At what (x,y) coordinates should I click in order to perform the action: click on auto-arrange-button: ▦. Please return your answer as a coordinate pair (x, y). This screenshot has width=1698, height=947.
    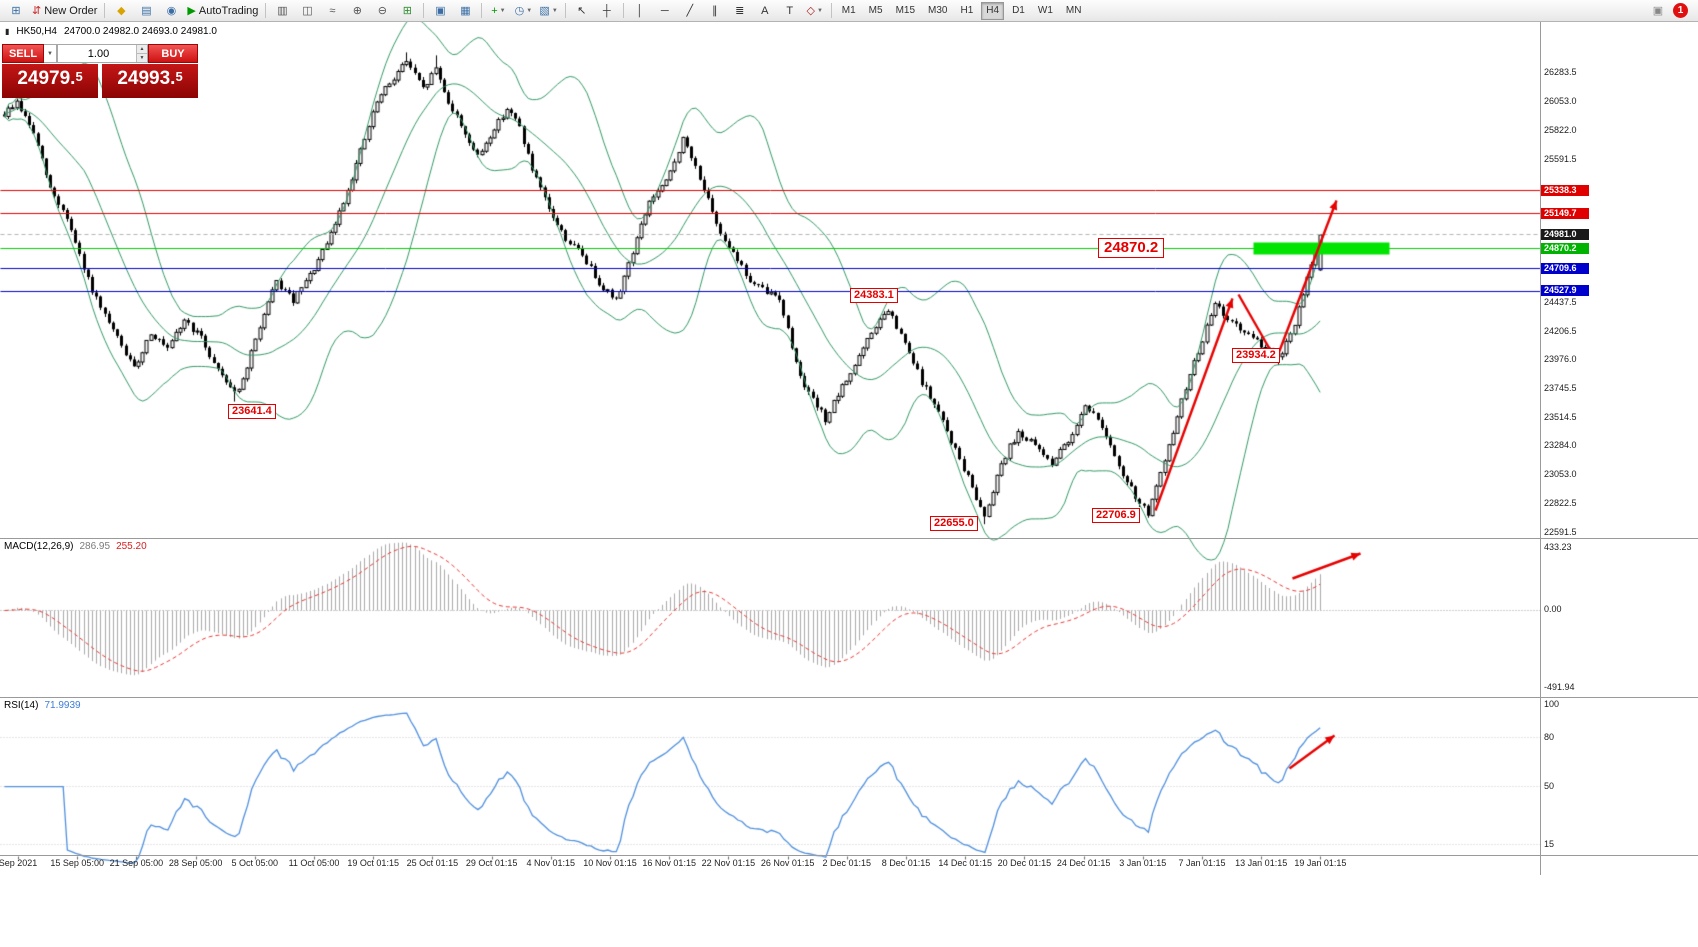
    Looking at the image, I should click on (465, 11).